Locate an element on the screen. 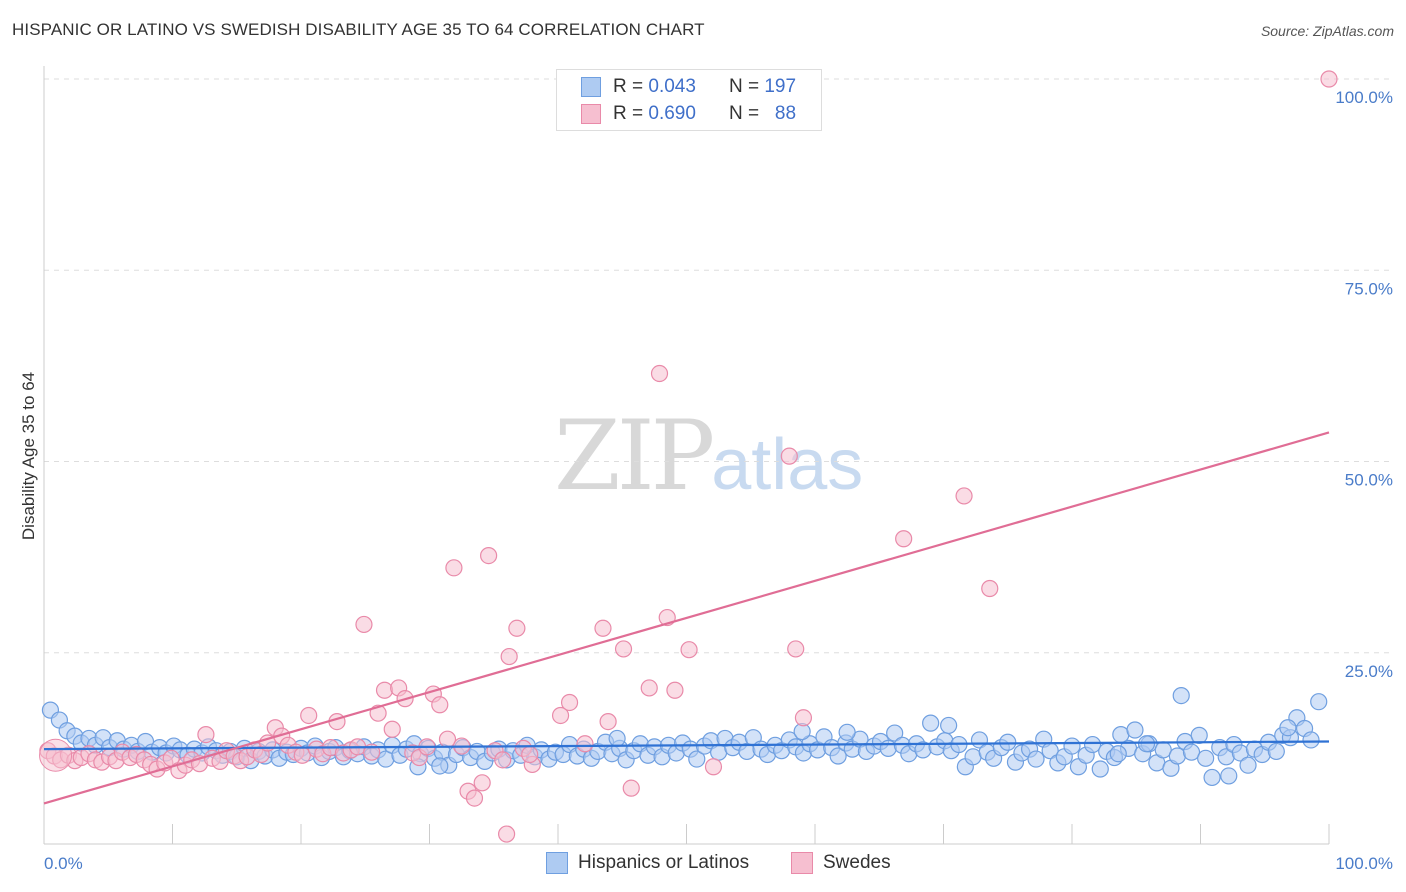  legend: R = 0.043 N = 197 R = 0.690 N = 88 is located at coordinates (689, 100).